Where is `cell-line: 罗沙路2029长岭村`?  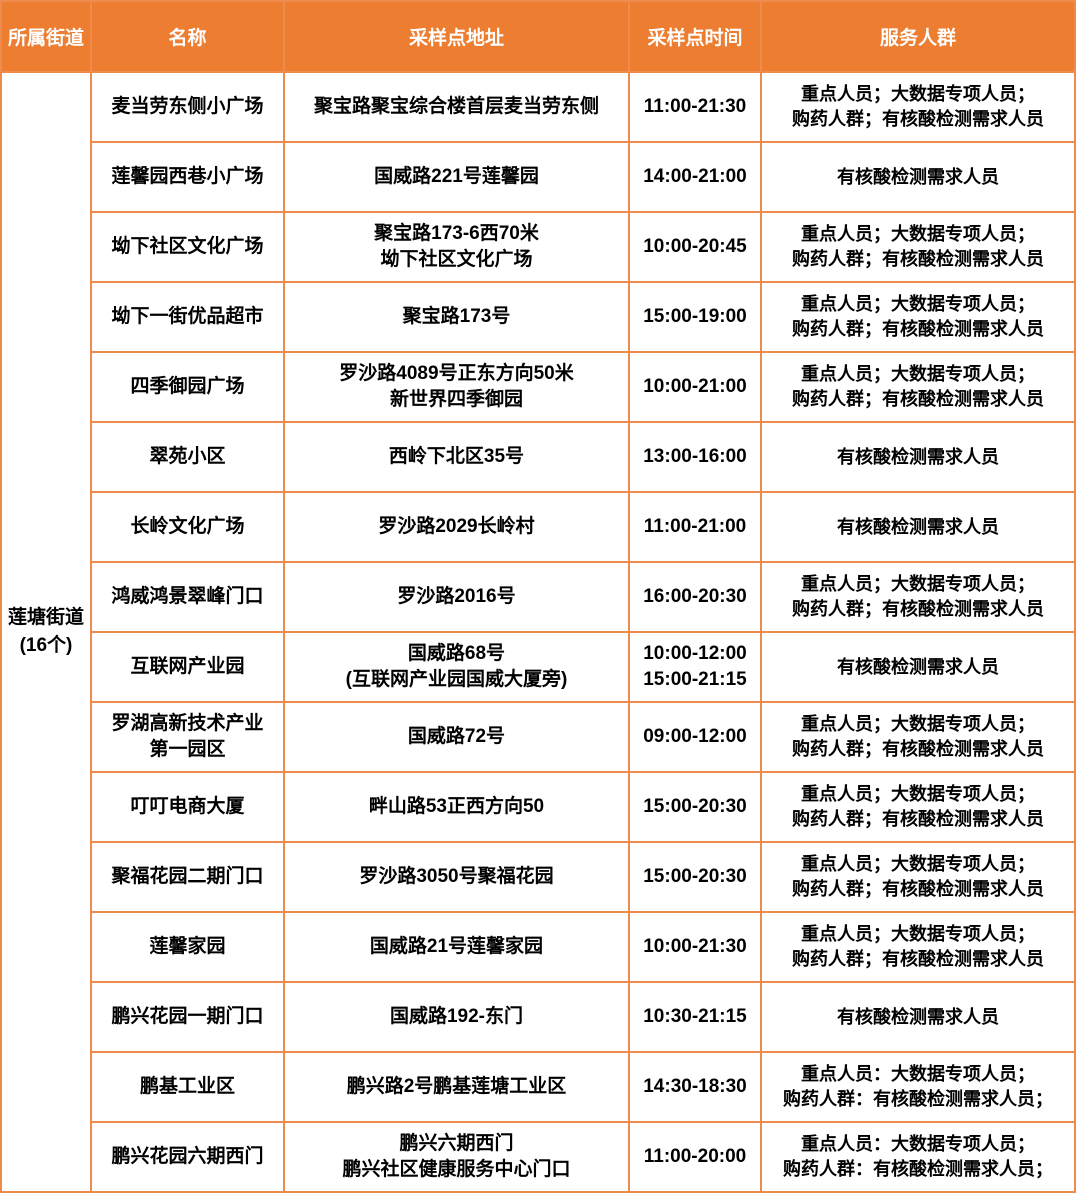 cell-line: 罗沙路2029长岭村 is located at coordinates (456, 526).